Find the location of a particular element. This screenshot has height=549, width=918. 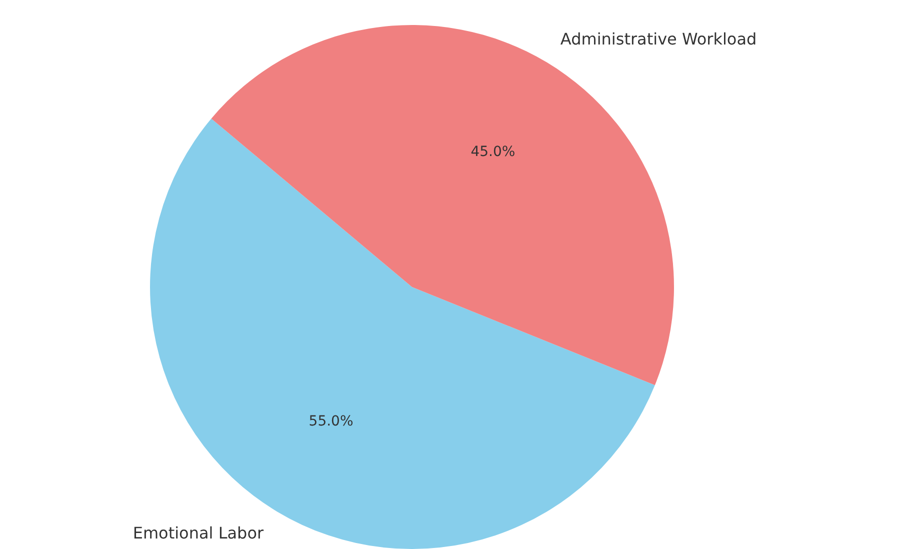

slice-label: Administrative Workload is located at coordinates (658, 38).